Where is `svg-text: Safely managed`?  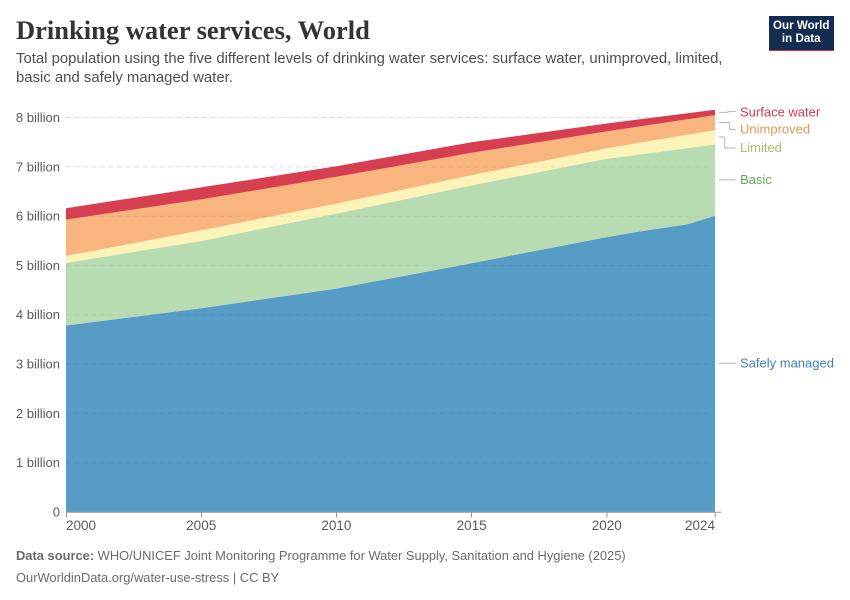 svg-text: Safely managed is located at coordinates (787, 363).